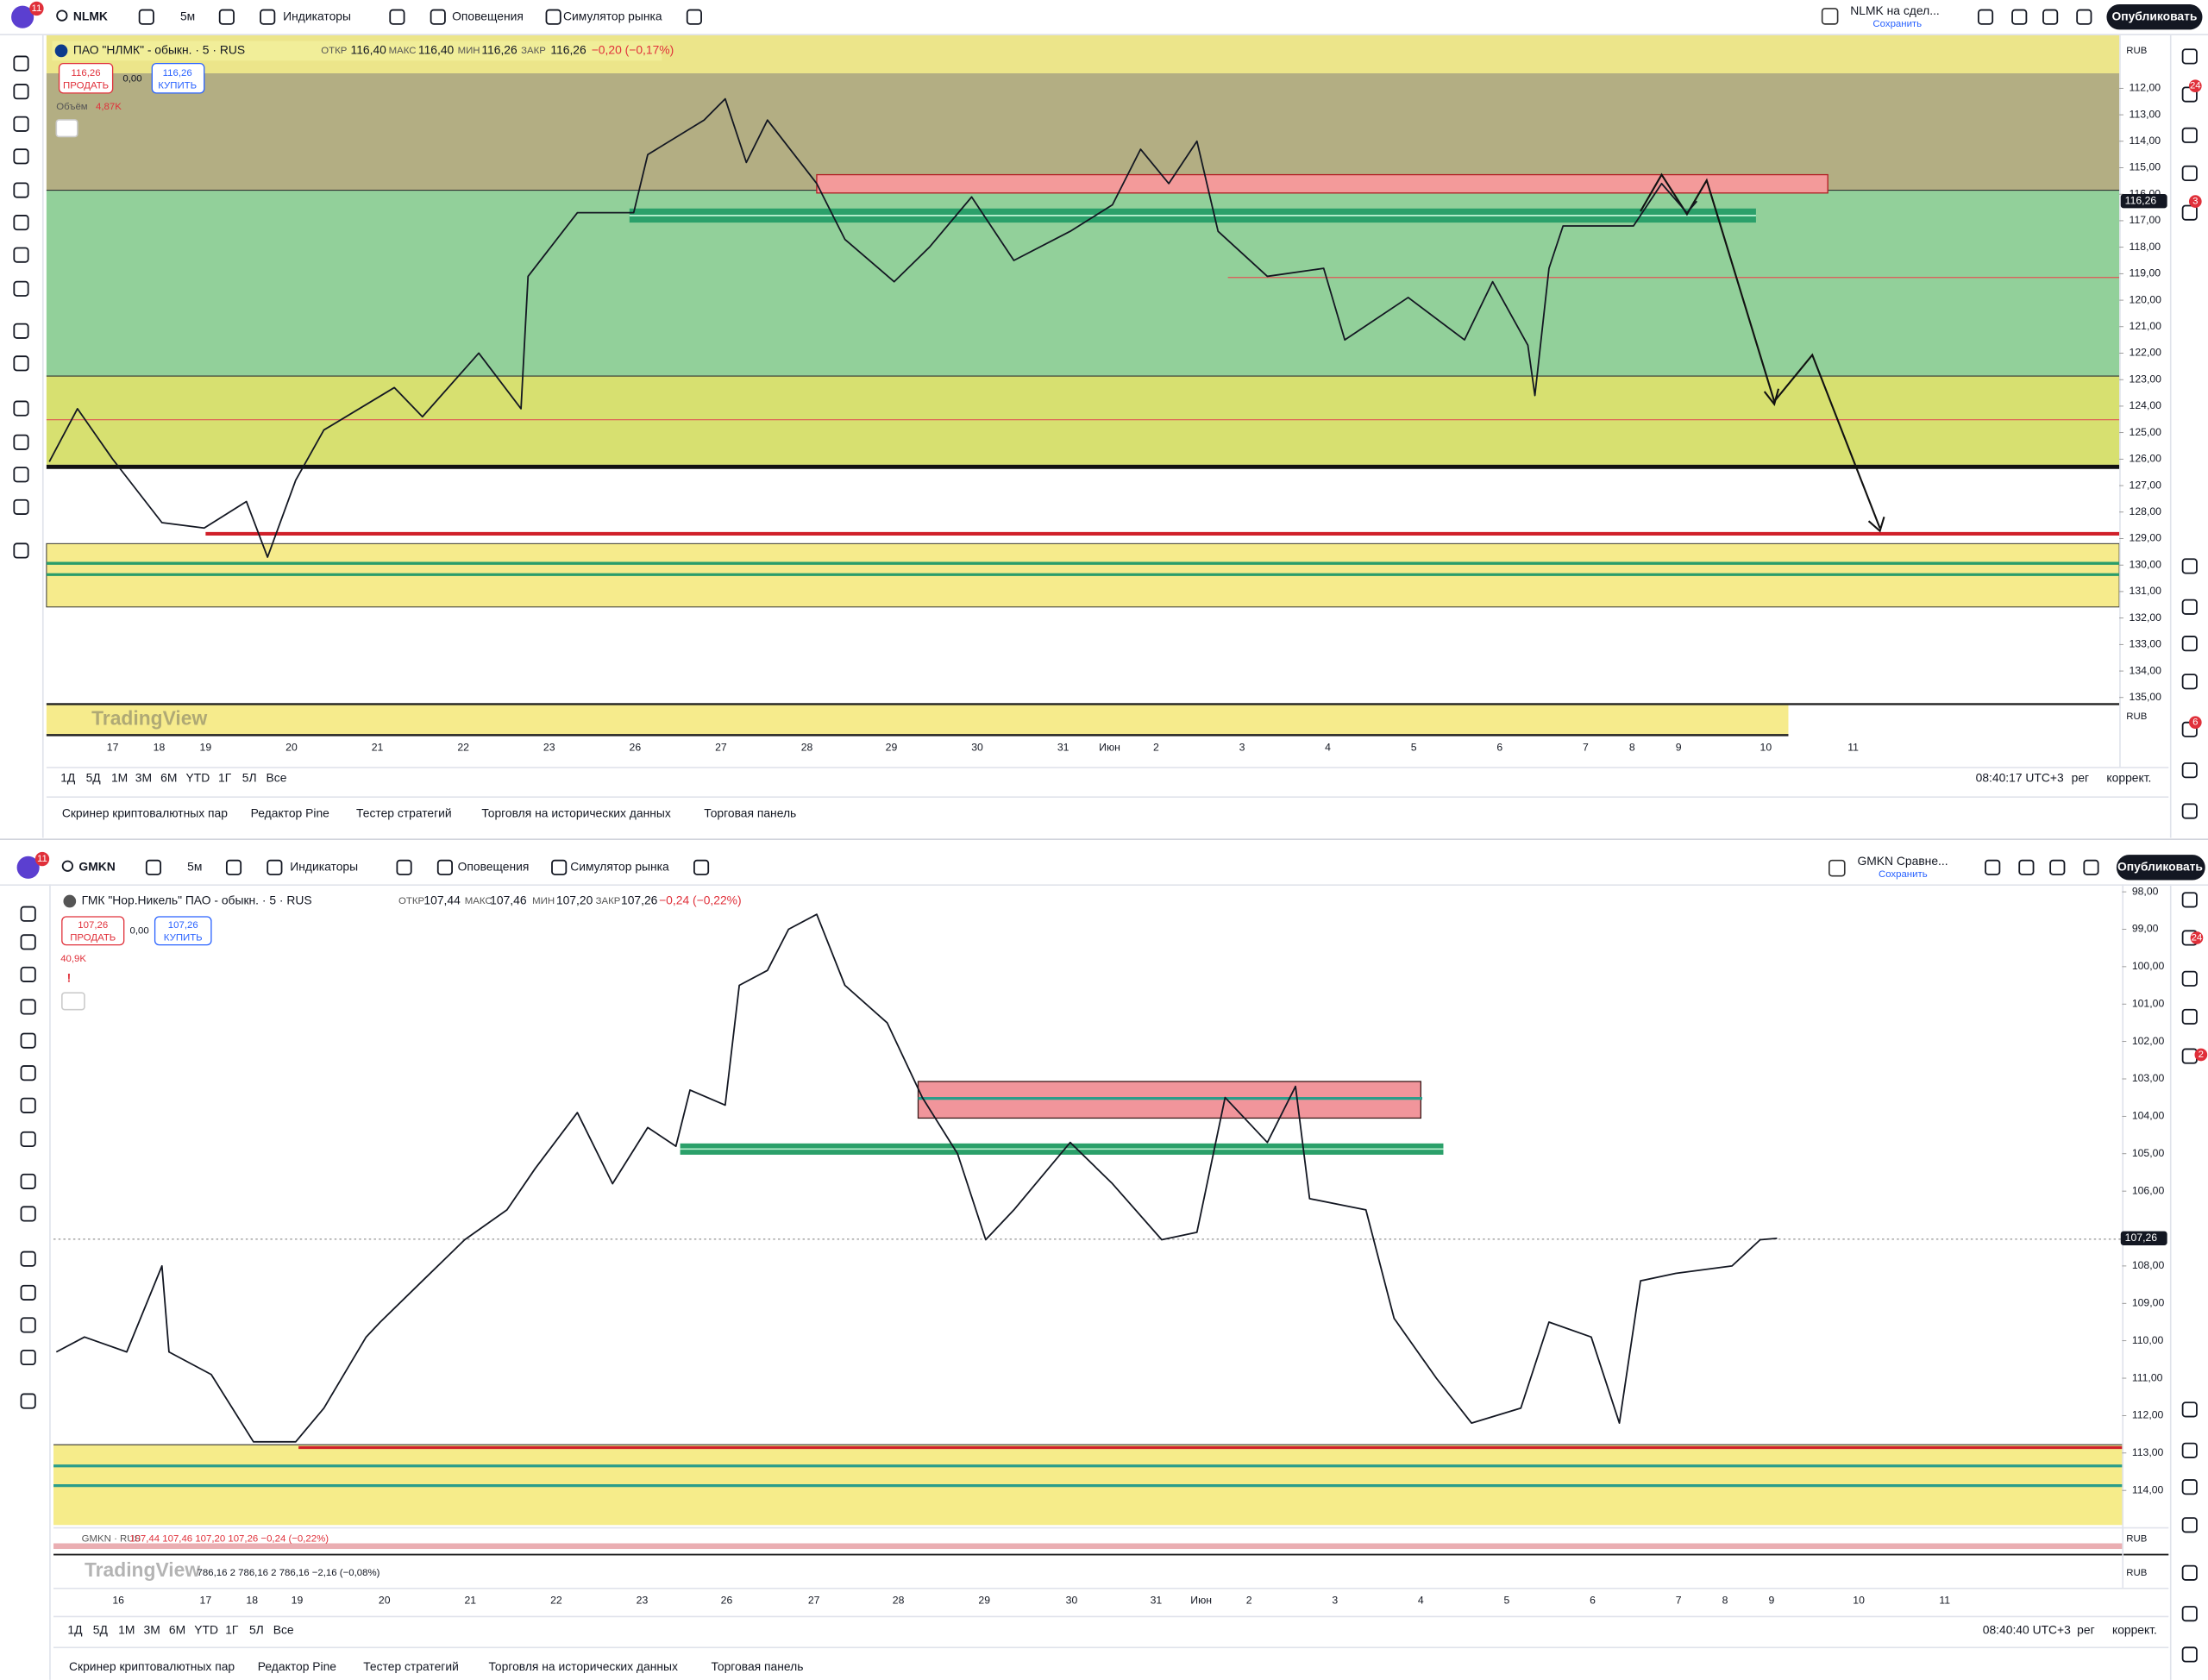  I want to click on collapse-button, so click(67, 129).